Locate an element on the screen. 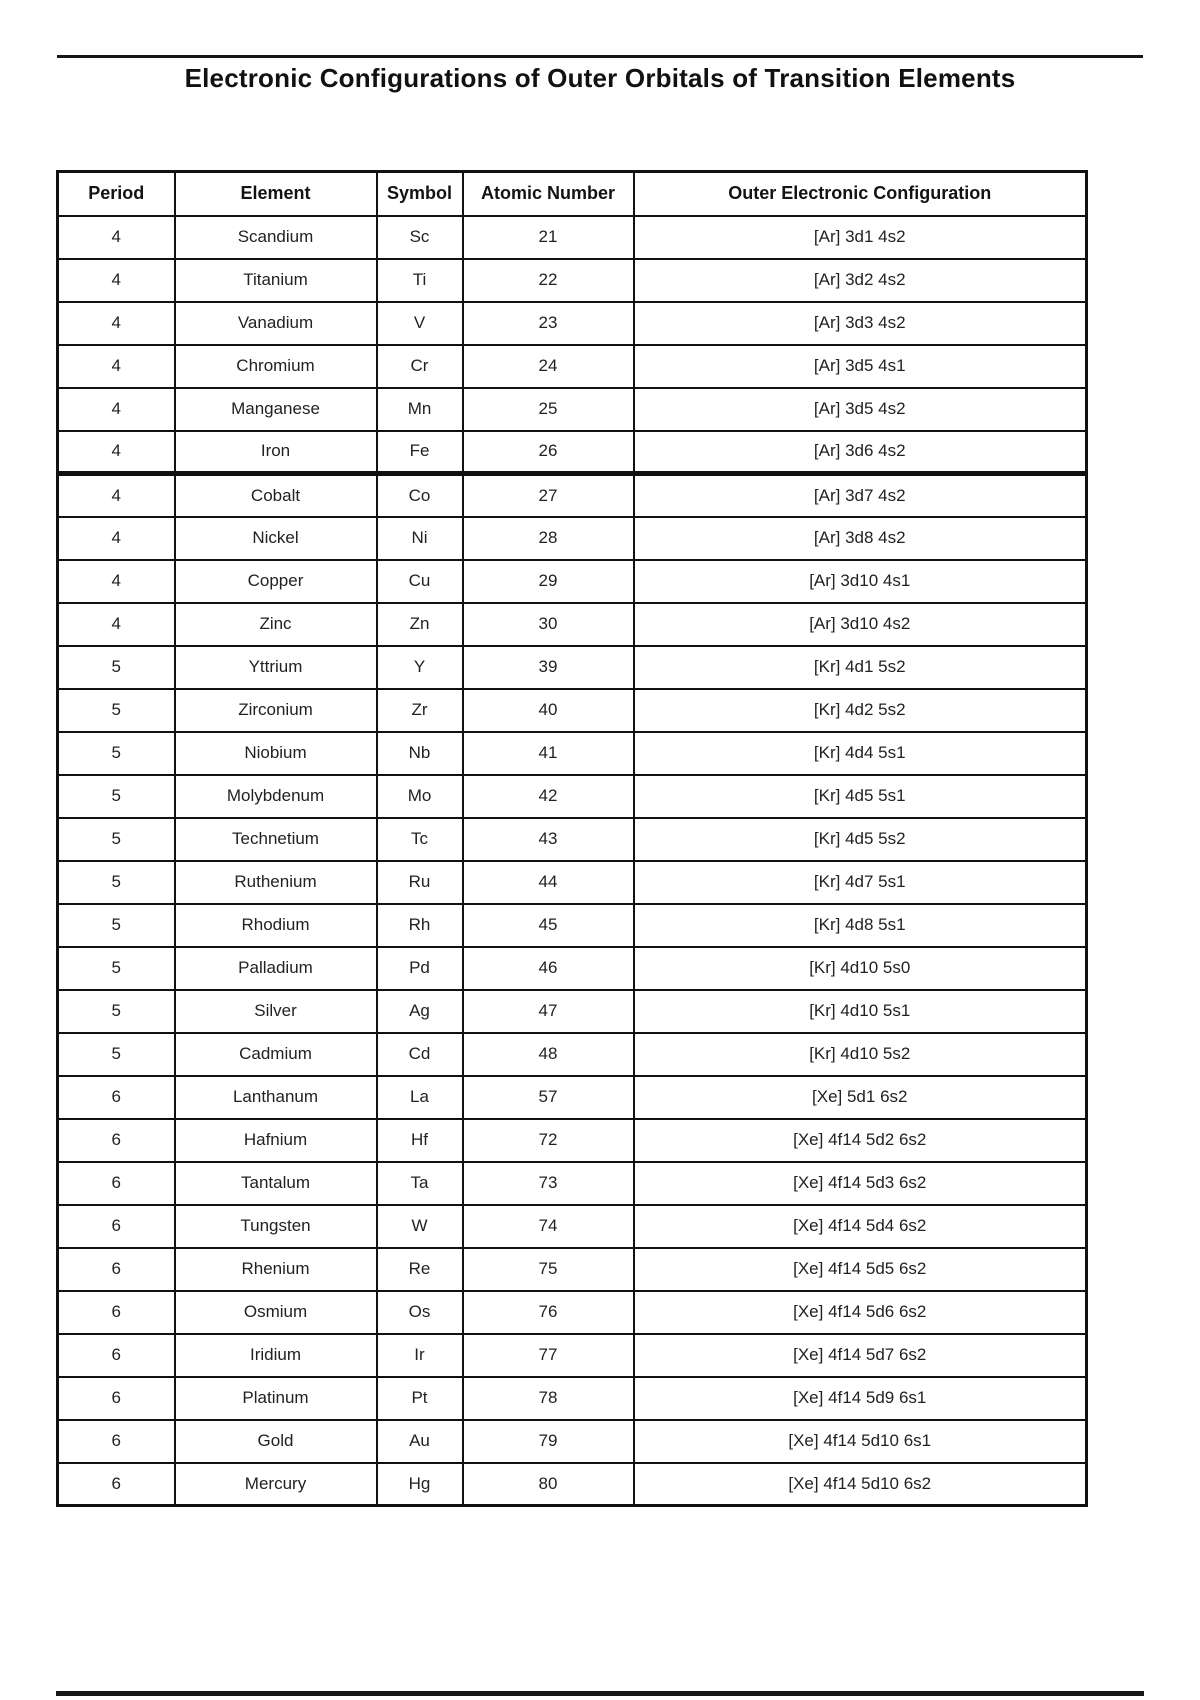 This screenshot has width=1200, height=1700. table-cell: Copper is located at coordinates (275, 581).